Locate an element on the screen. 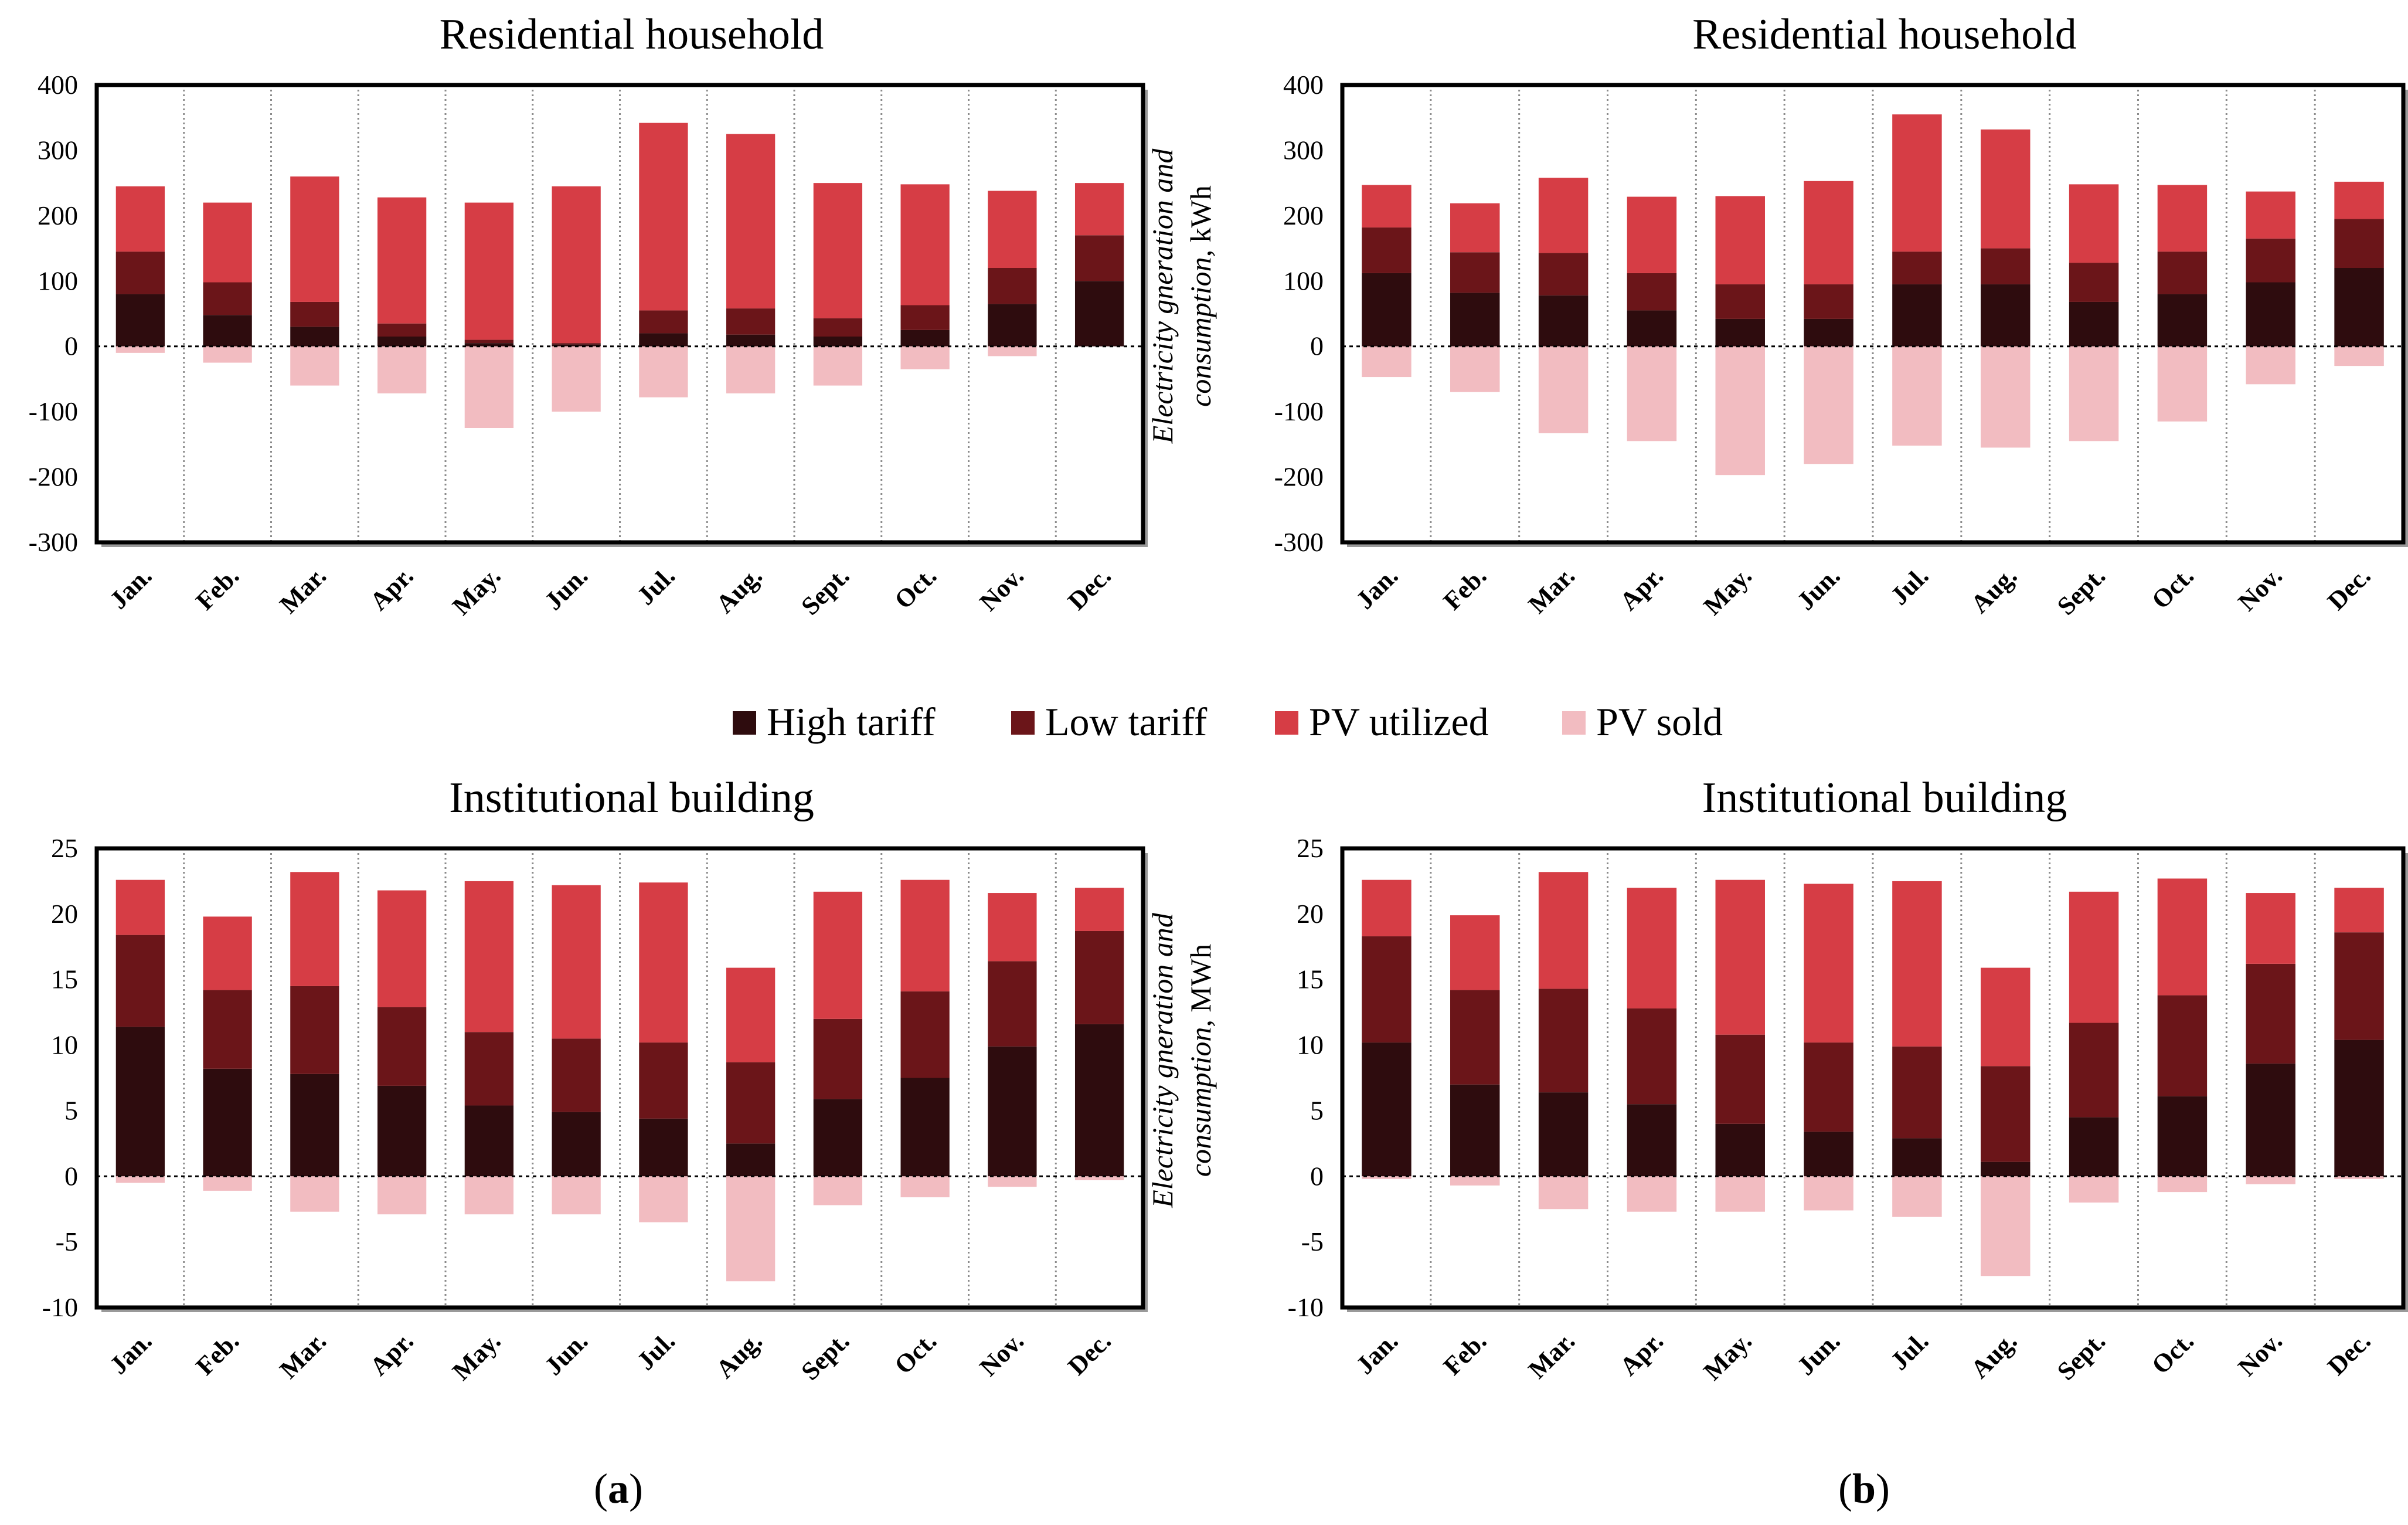 This screenshot has width=2408, height=1525. bar-pv-utilized-mar is located at coordinates (1563, 931).